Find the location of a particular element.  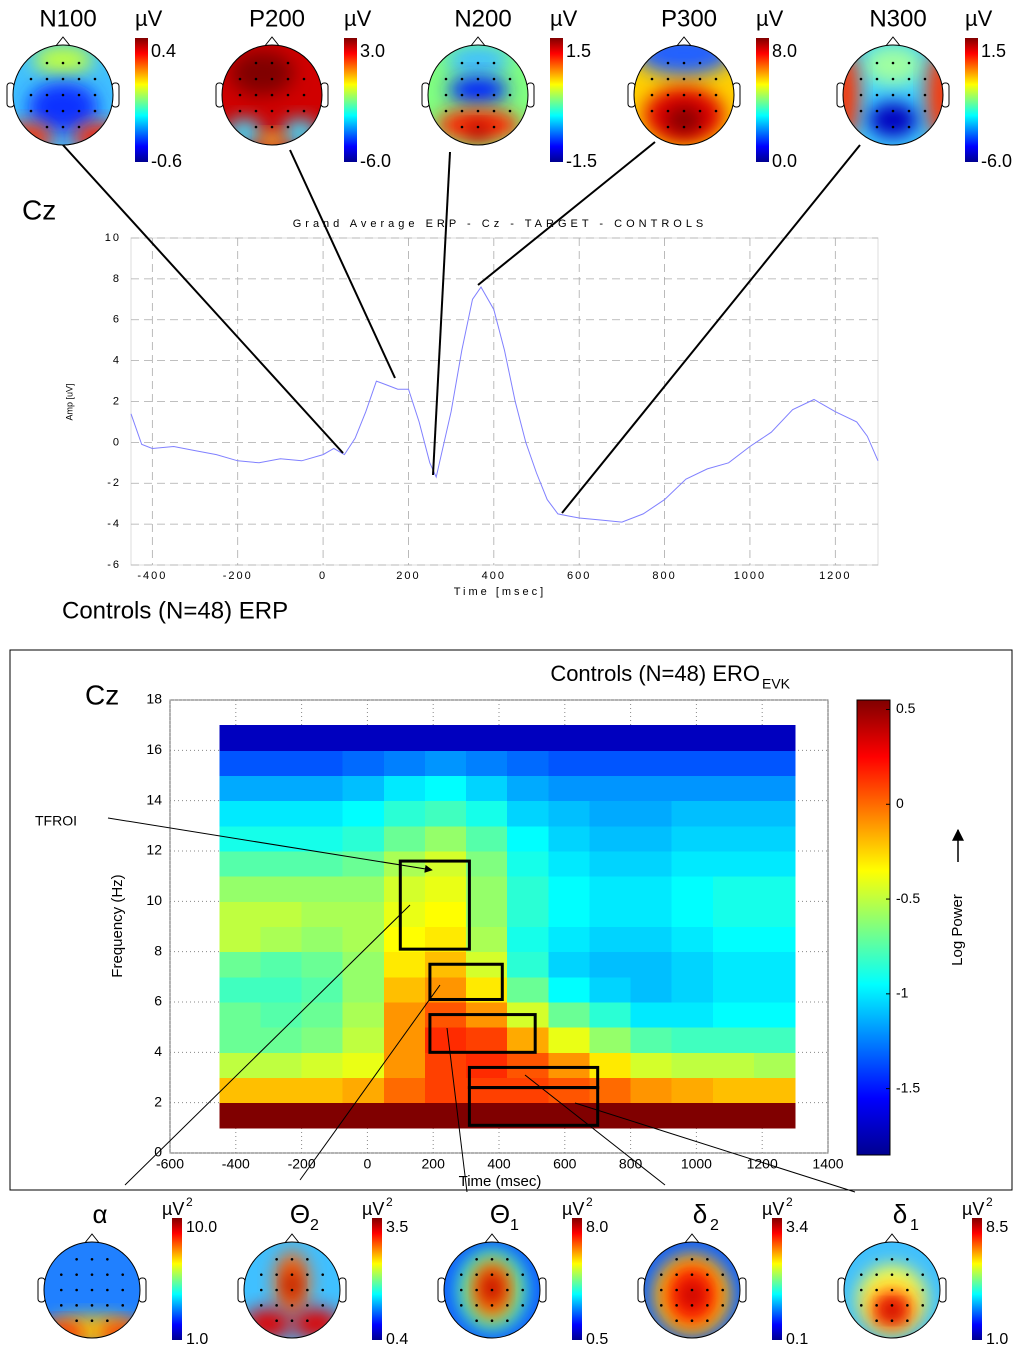

x-tick-label: 0 is located at coordinates (323, 576).